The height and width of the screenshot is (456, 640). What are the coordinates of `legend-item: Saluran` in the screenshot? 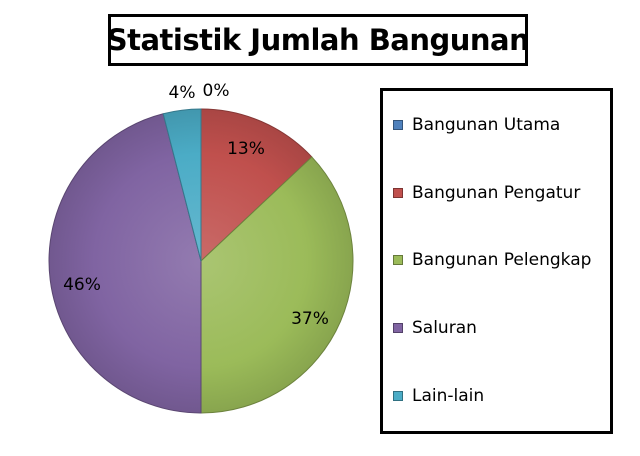 It's located at (435, 328).